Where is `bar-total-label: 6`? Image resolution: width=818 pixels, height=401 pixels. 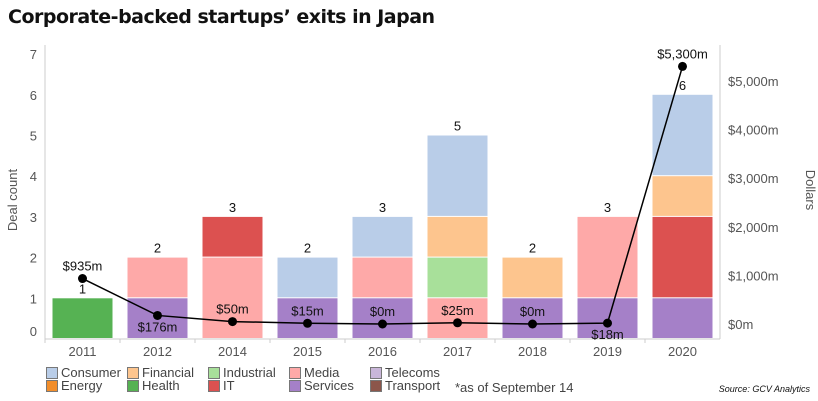
bar-total-label: 6 is located at coordinates (682, 85).